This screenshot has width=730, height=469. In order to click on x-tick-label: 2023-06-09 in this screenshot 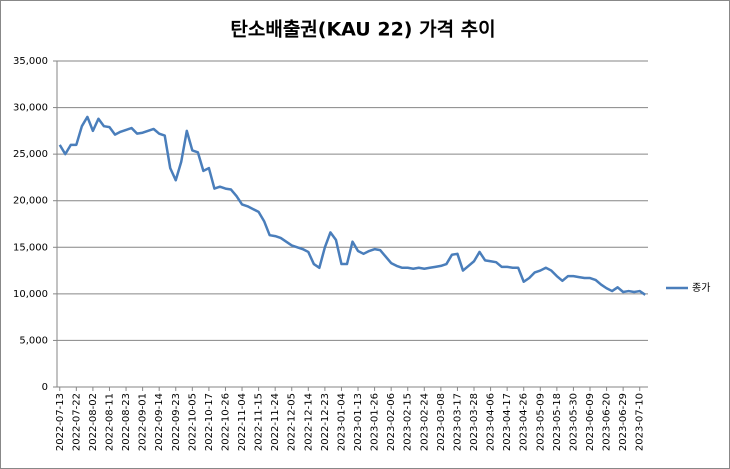, I will do `click(590, 422)`.